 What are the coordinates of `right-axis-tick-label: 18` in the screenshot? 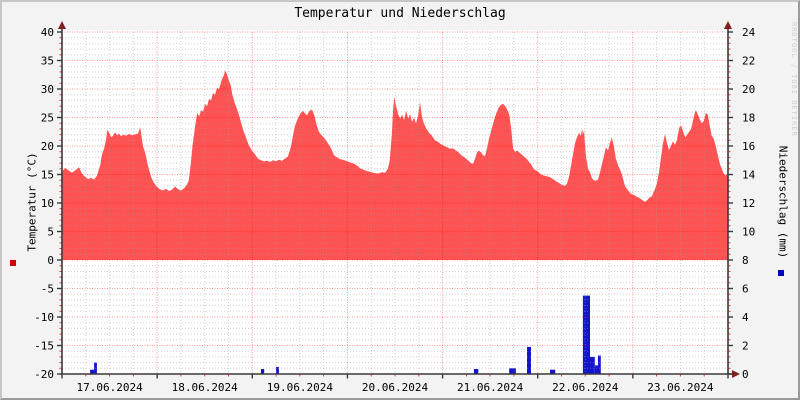 It's located at (748, 118).